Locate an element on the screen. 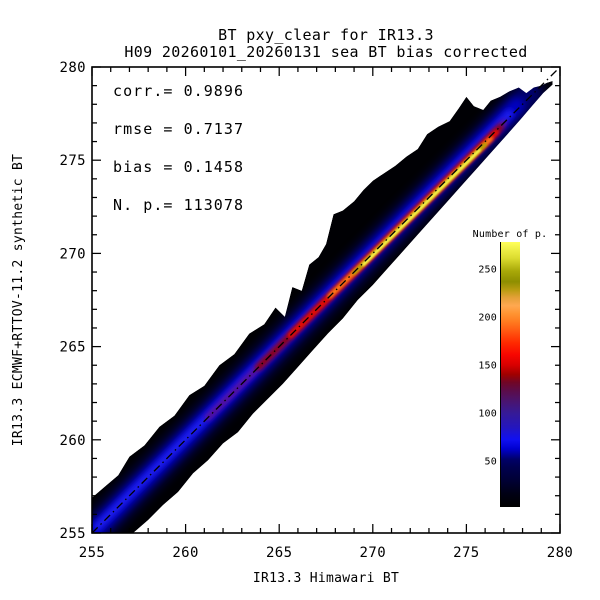 The image size is (600, 600). colorbar-title: Number of p. is located at coordinates (510, 234).